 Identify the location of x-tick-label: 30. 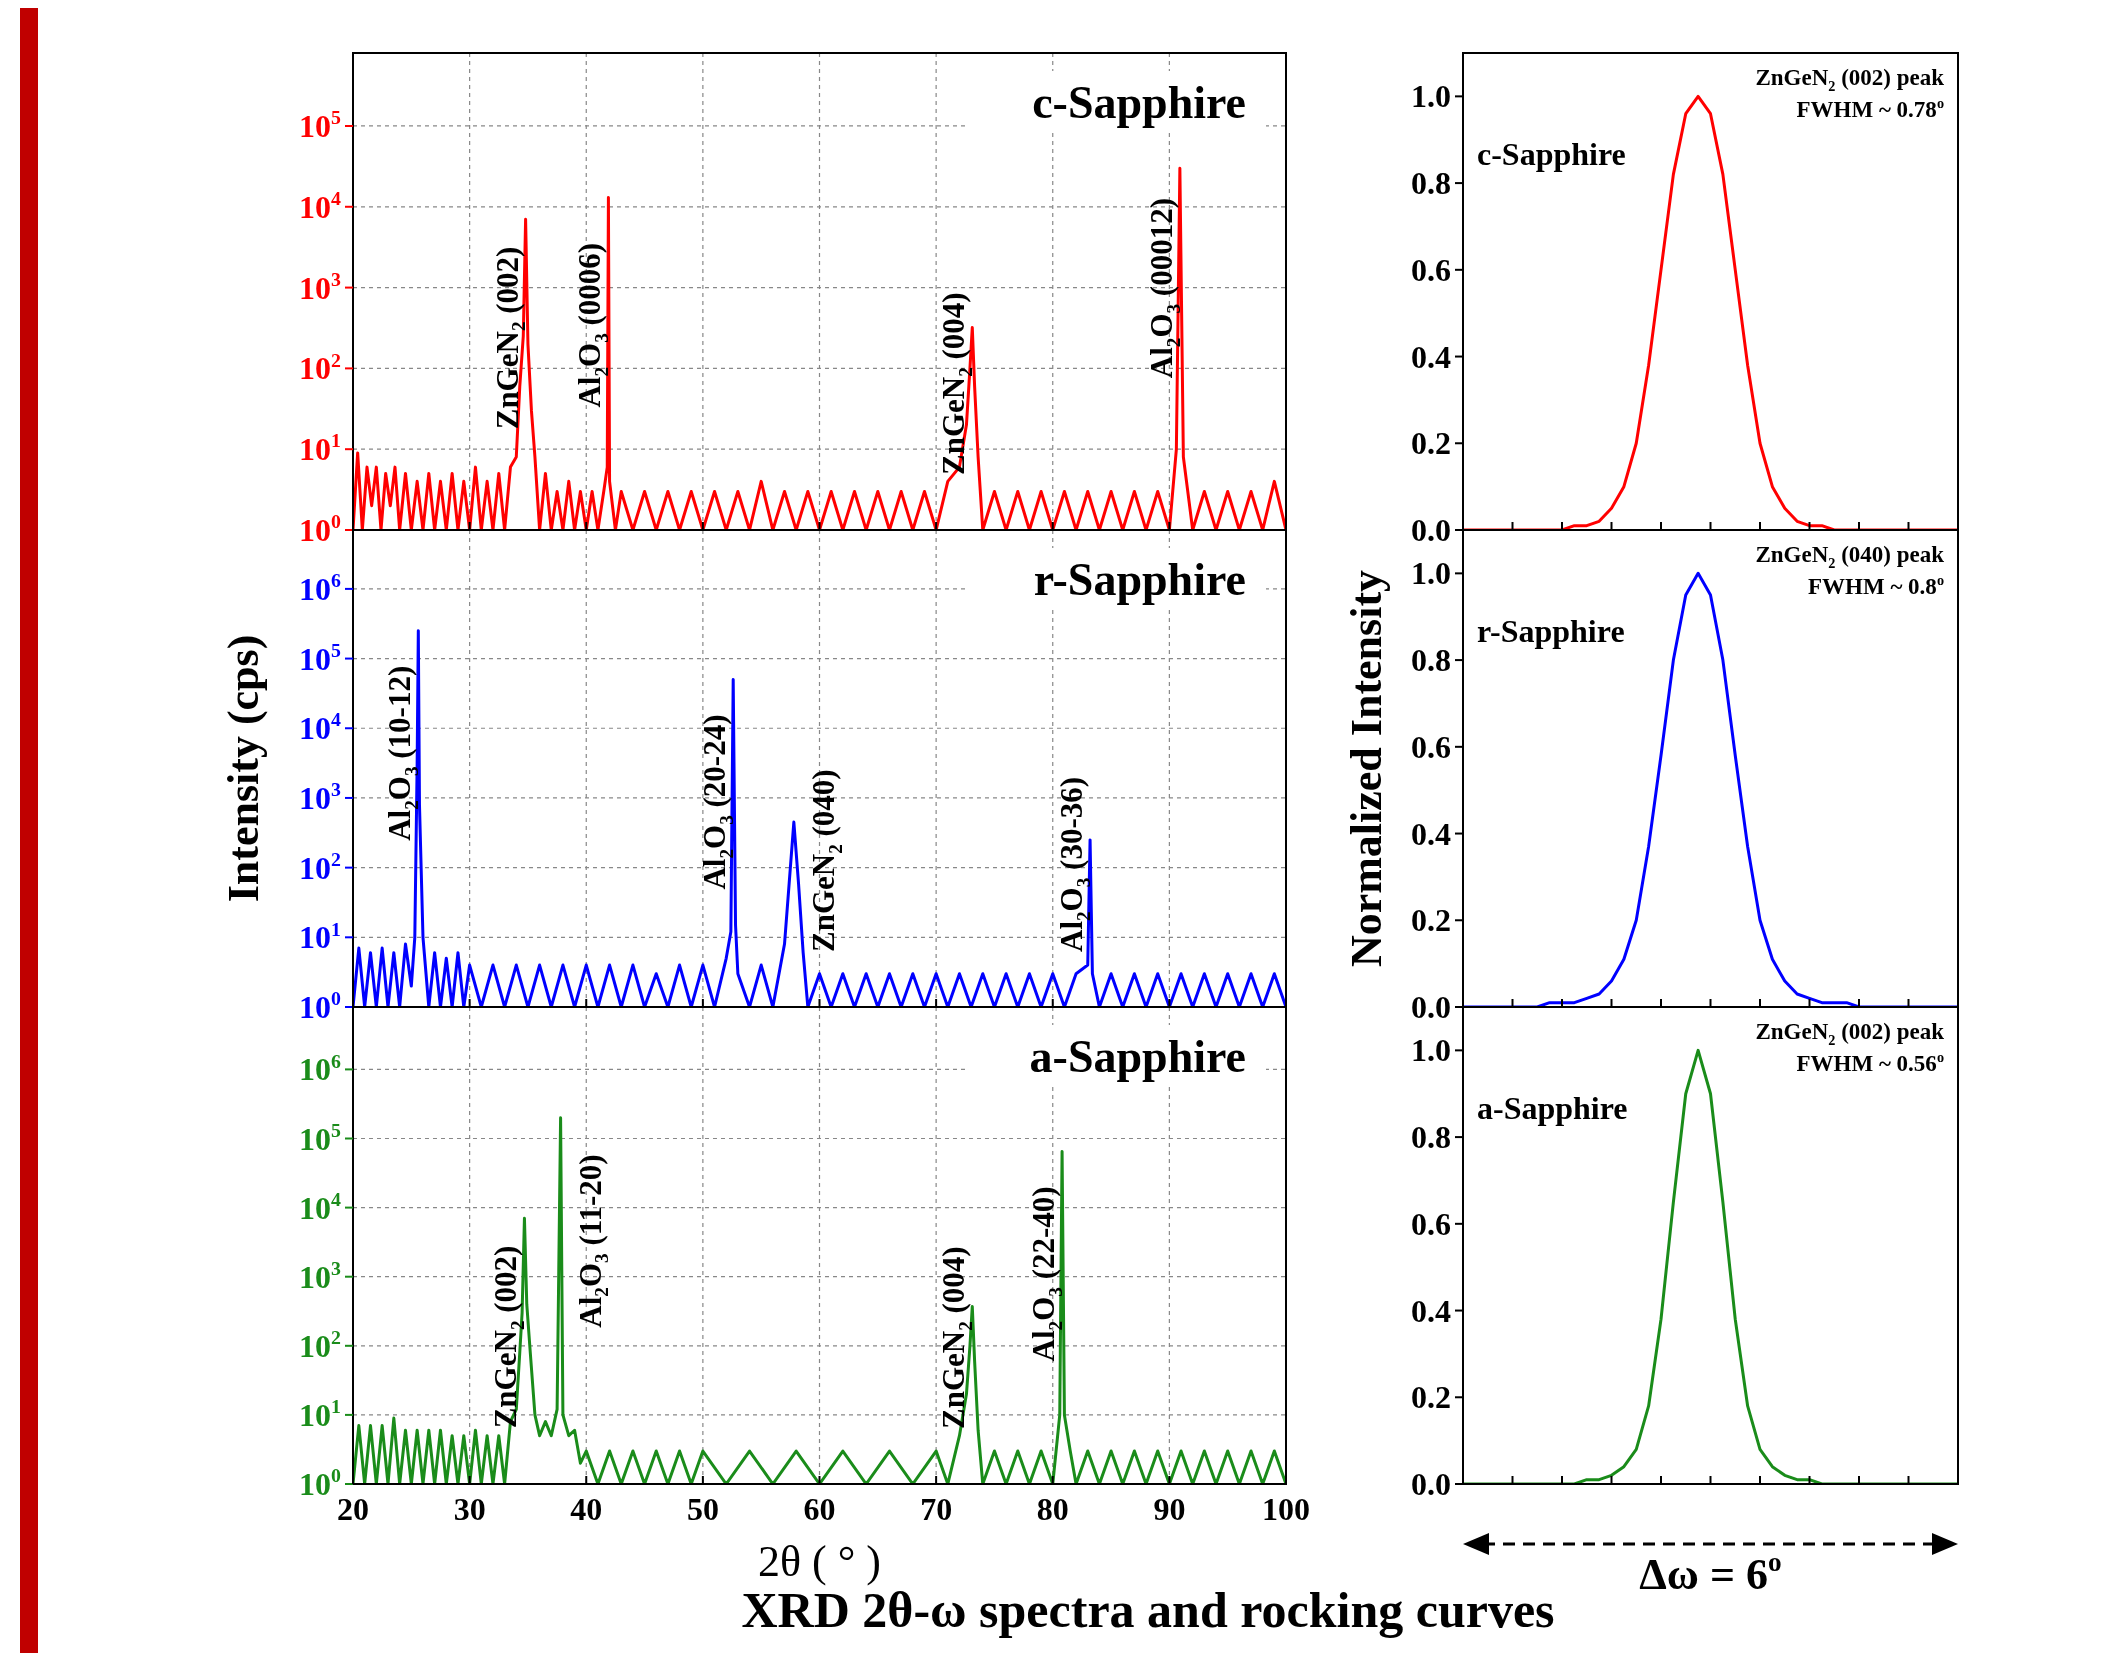
(469, 1509).